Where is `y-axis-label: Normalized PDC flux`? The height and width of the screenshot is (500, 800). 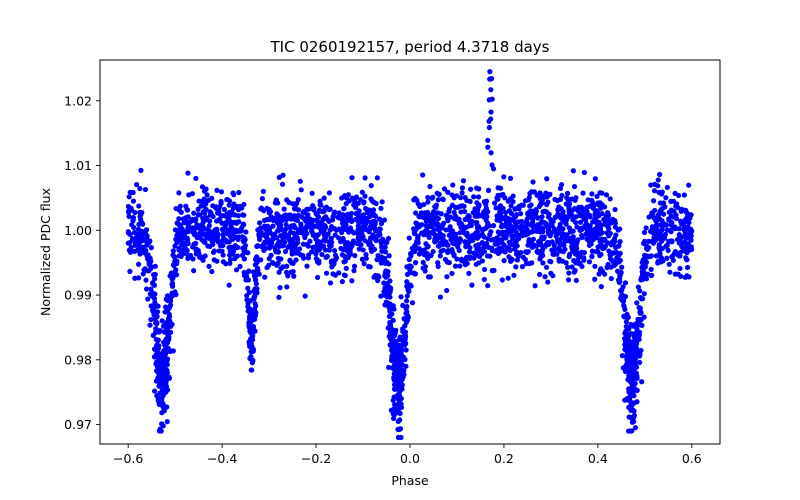
y-axis-label: Normalized PDC flux is located at coordinates (45, 252).